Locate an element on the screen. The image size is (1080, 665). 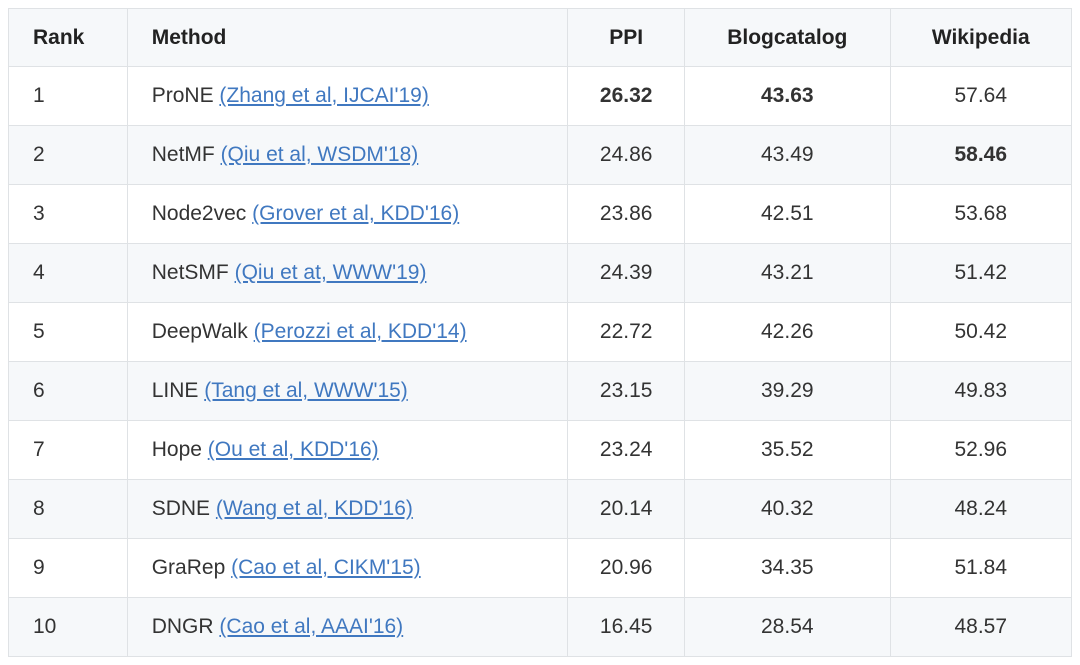
reference-link: (Wang et al, KDD'16) is located at coordinates (314, 508).